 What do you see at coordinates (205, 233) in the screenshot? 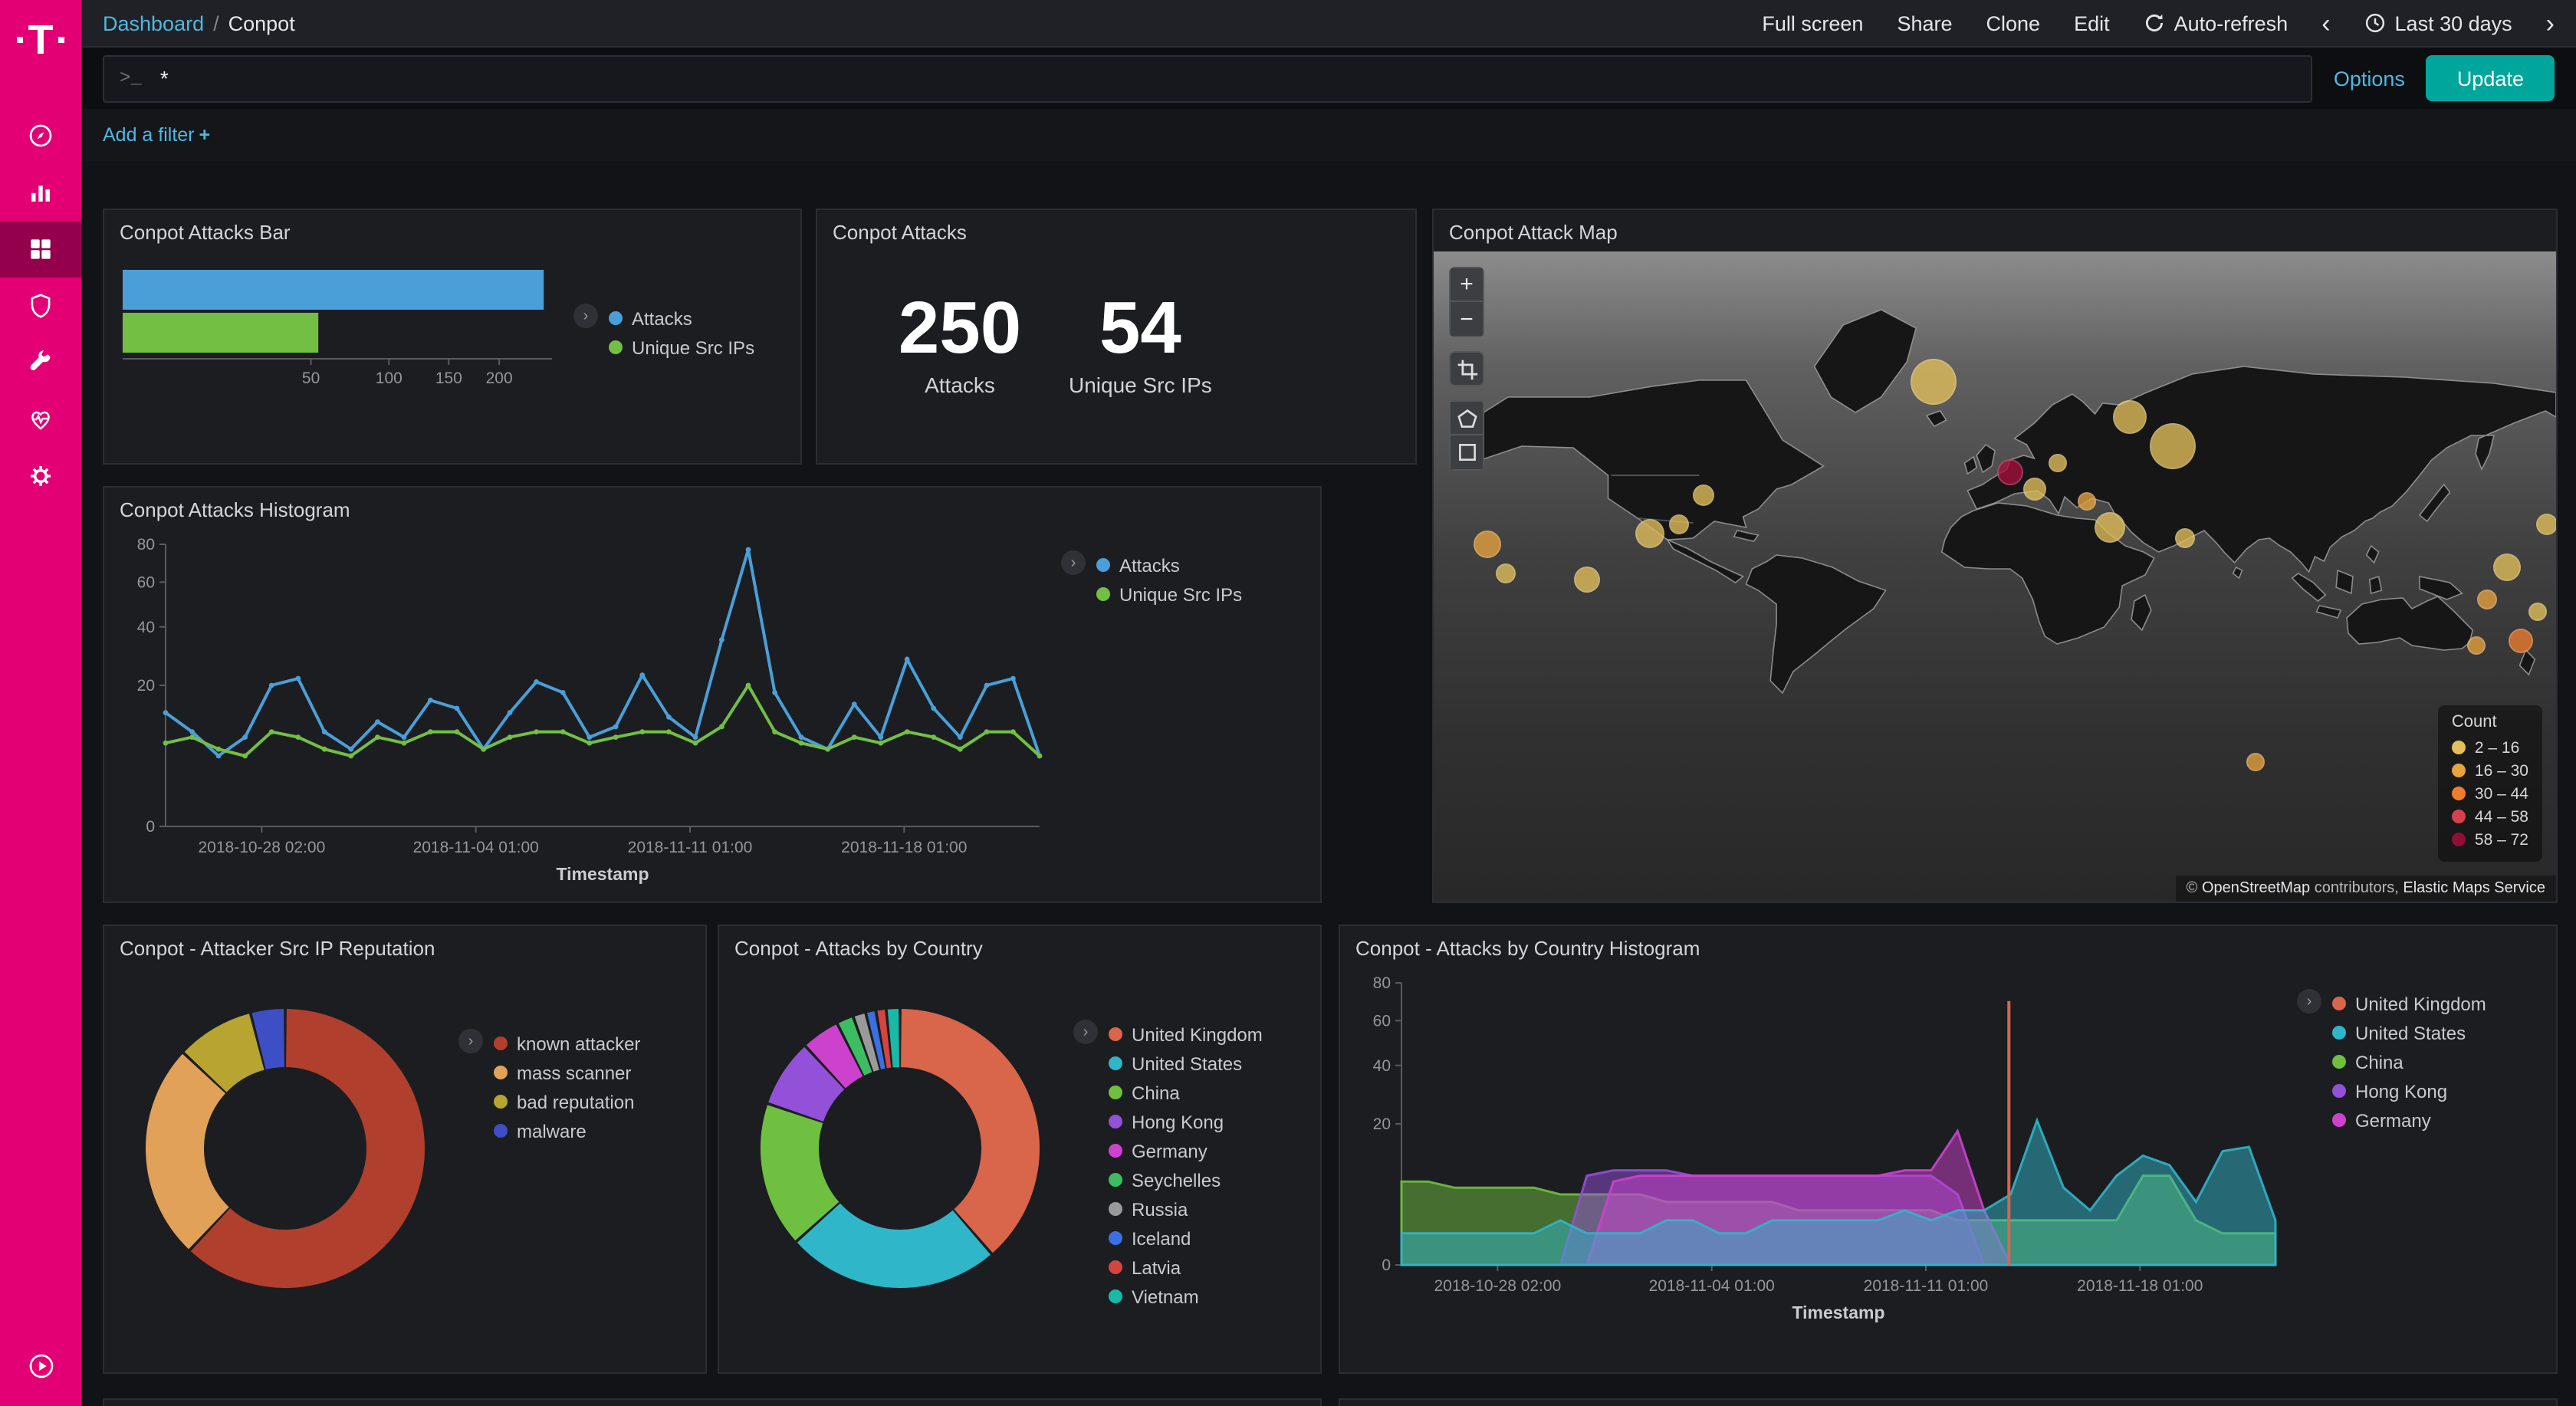
I see `panel-title: Conpot Attacks Bar` at bounding box center [205, 233].